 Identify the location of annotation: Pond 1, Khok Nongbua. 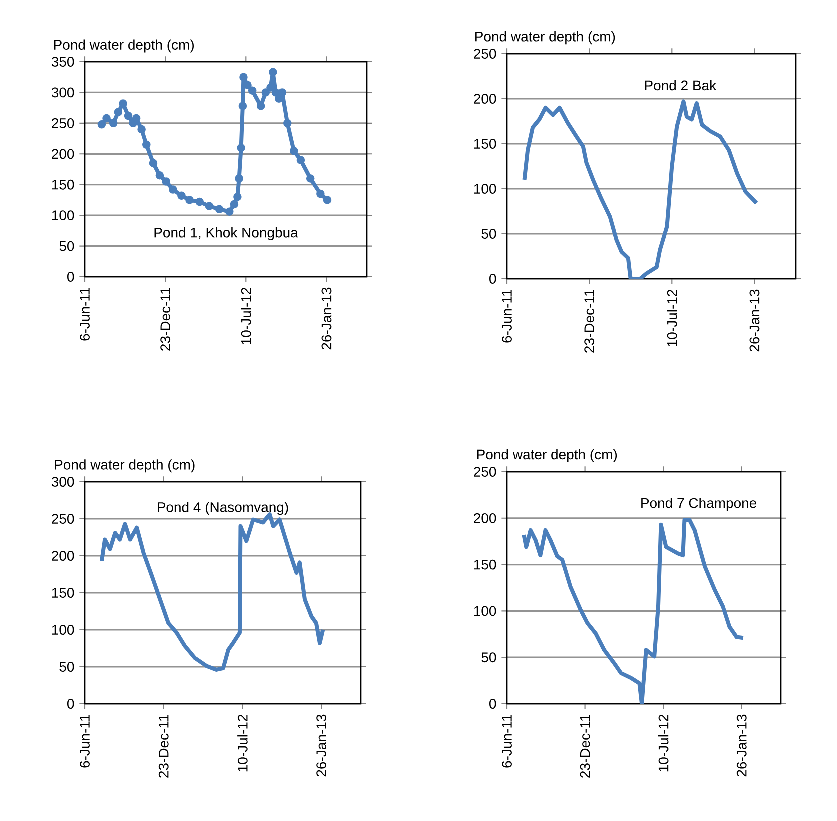
(226, 234).